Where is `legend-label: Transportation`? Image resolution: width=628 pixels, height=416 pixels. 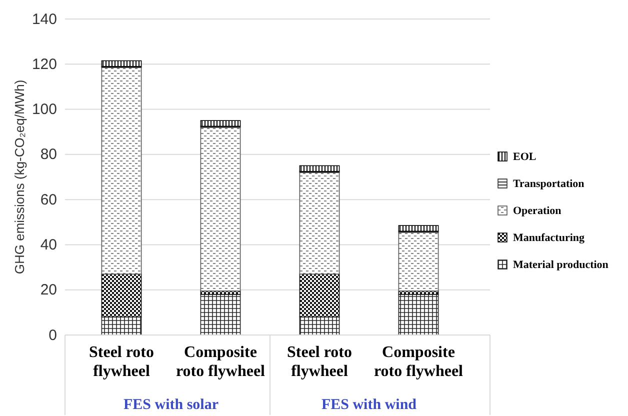
legend-label: Transportation is located at coordinates (548, 184).